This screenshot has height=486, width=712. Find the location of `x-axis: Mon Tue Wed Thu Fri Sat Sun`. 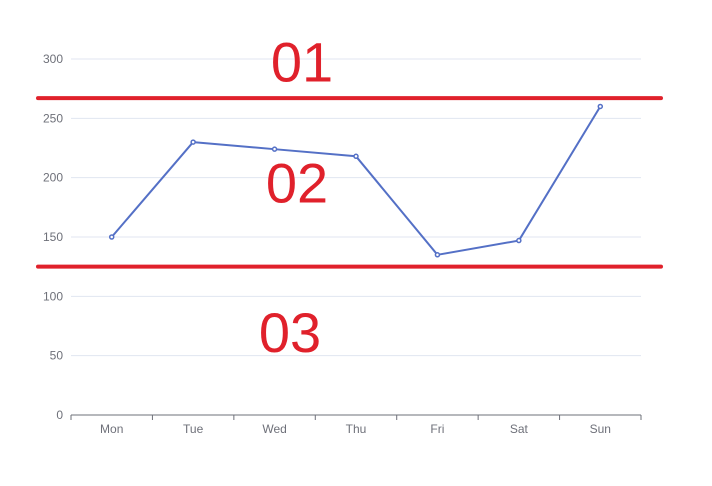

x-axis: Mon Tue Wed Thu Fri Sat Sun is located at coordinates (356, 425).